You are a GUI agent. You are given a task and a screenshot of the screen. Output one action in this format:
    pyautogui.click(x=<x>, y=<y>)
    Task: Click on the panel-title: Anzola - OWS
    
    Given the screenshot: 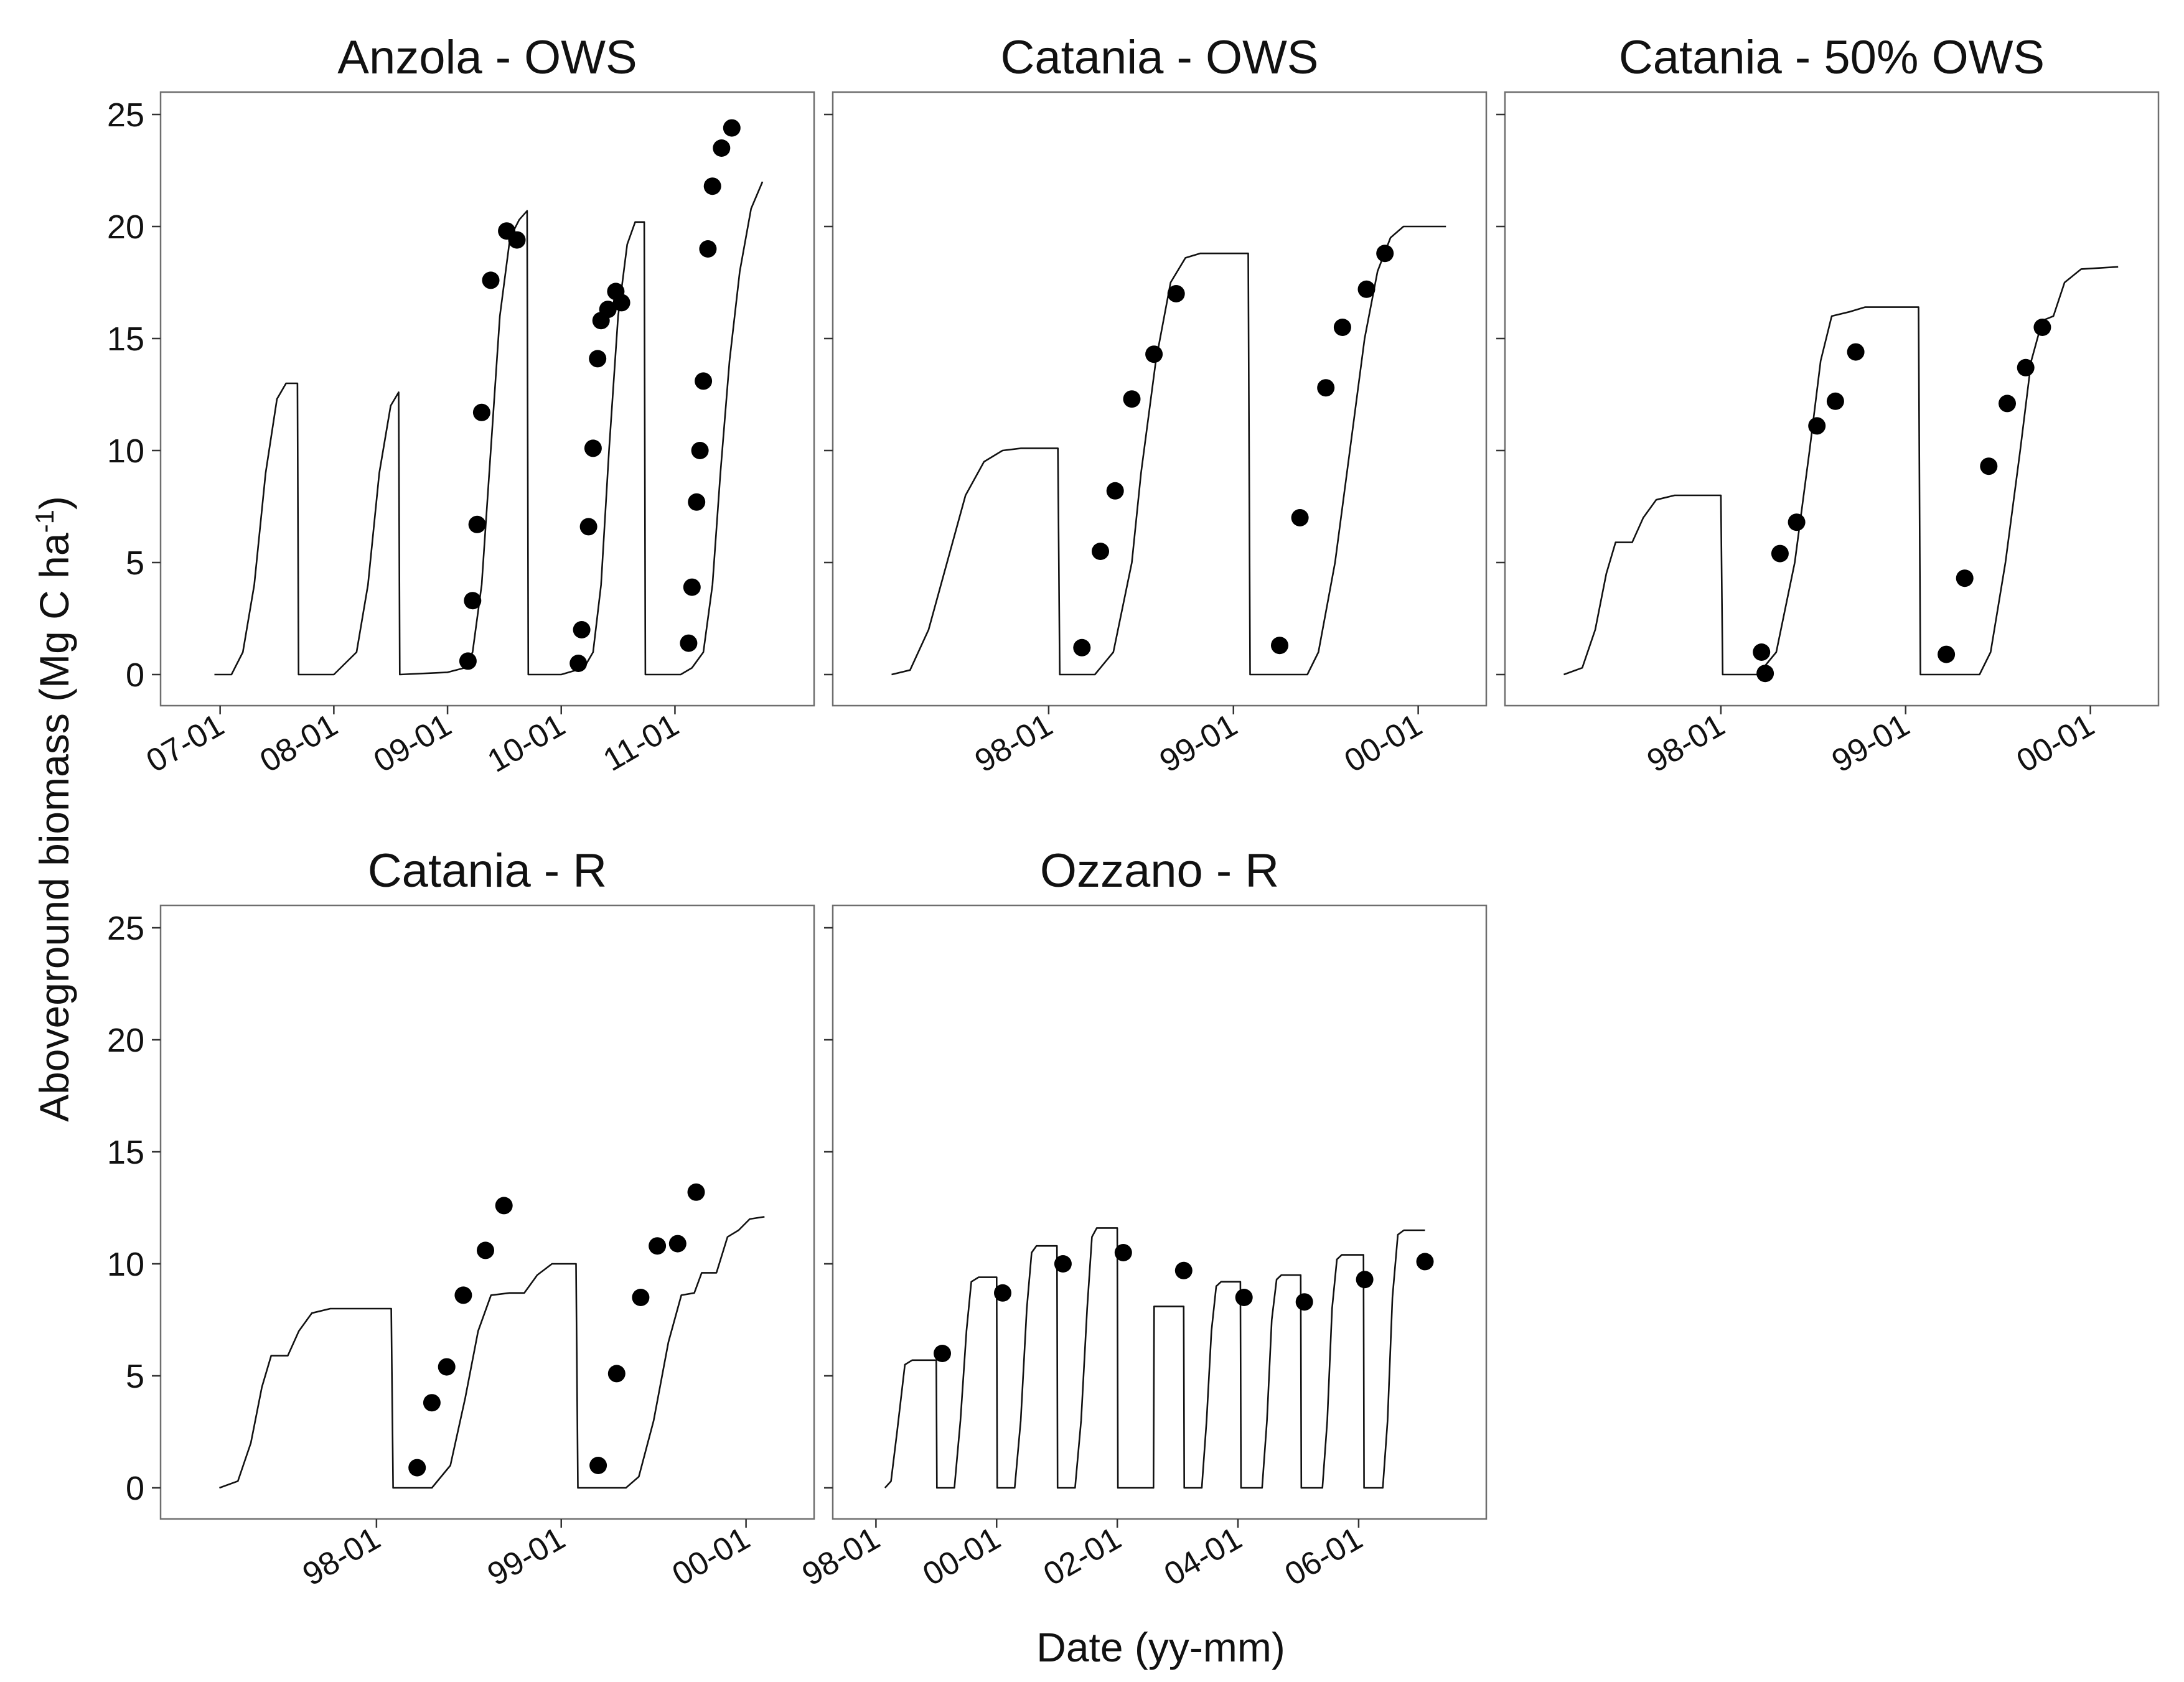 What is the action you would take?
    pyautogui.click(x=487, y=57)
    